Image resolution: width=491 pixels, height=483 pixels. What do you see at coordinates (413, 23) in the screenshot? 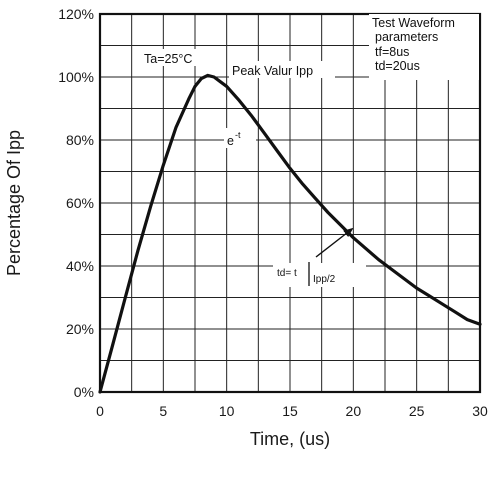
I see `params-title-1: Test Waveform` at bounding box center [413, 23].